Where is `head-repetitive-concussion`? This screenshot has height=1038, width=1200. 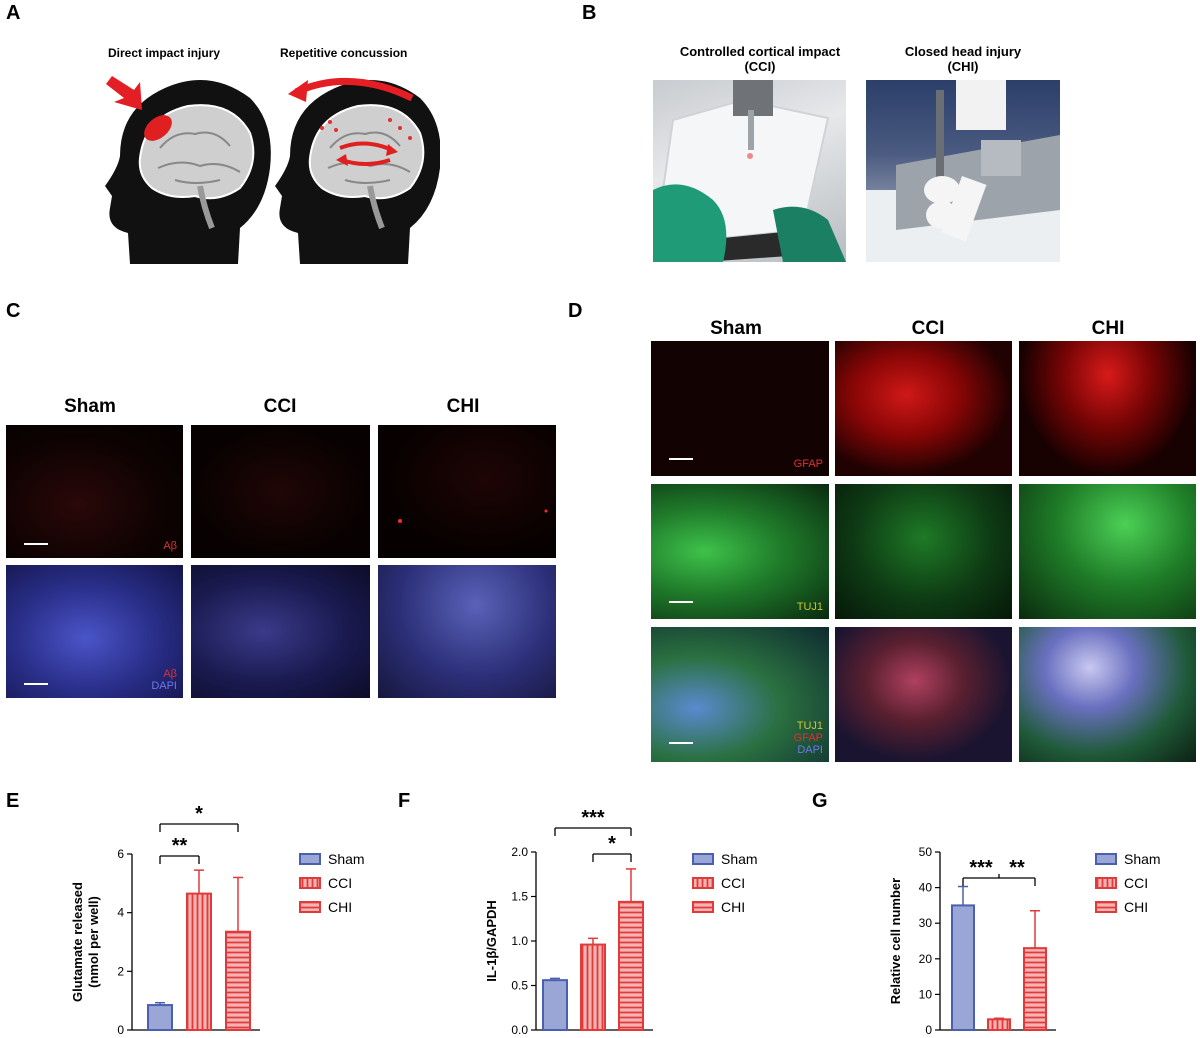 head-repetitive-concussion is located at coordinates (357, 172).